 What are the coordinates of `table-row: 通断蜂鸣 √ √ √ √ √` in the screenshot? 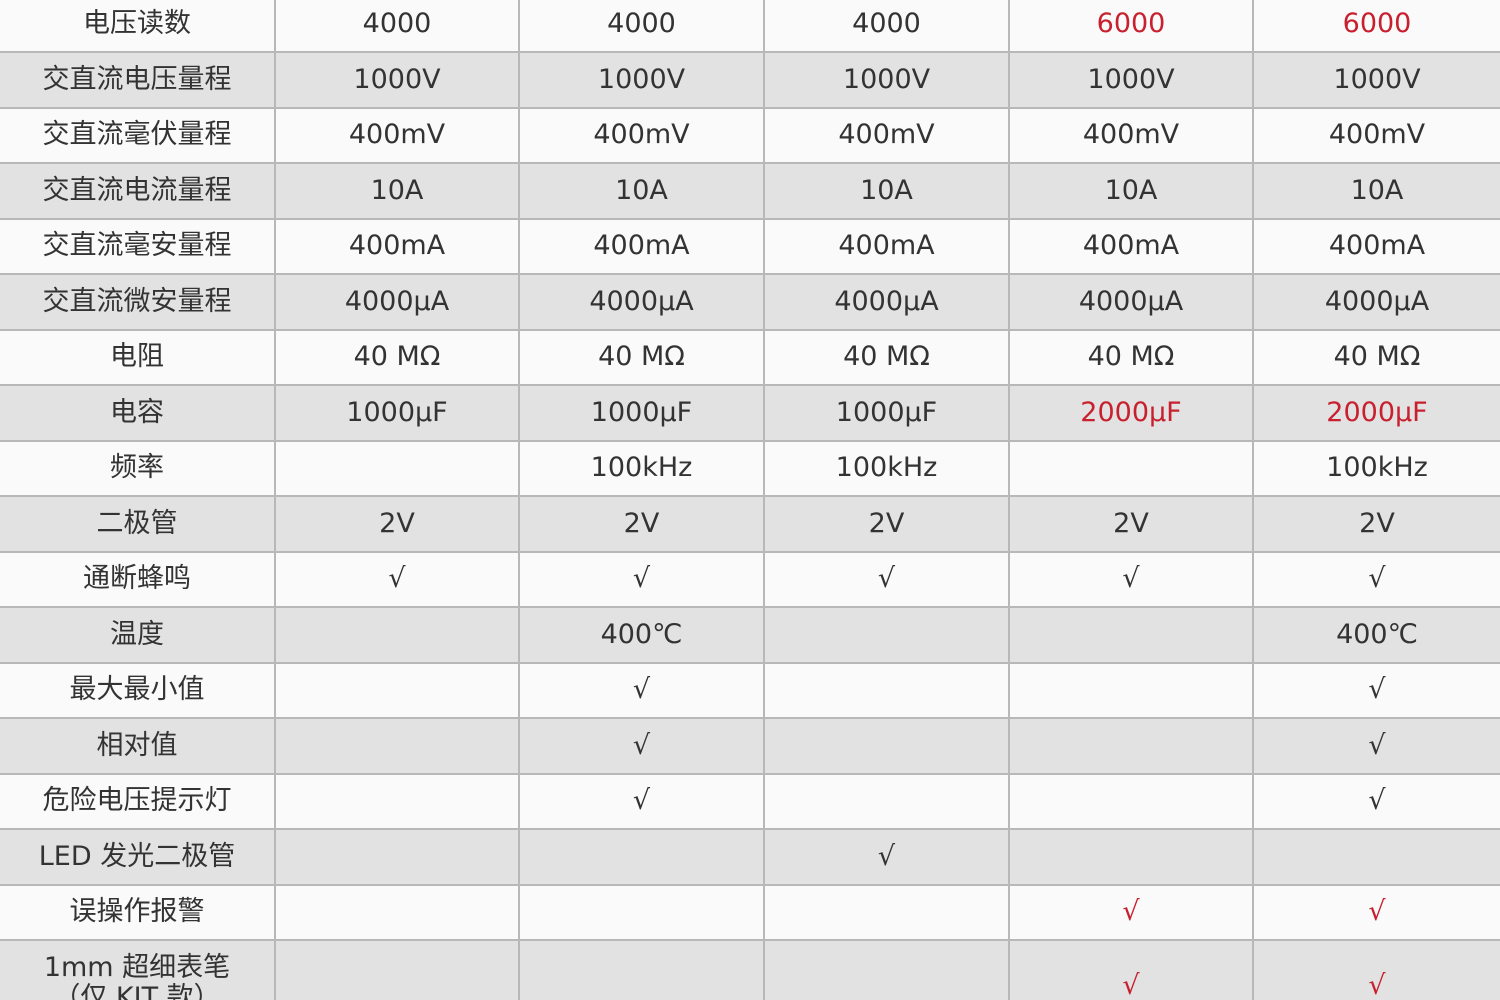 It's located at (750, 580).